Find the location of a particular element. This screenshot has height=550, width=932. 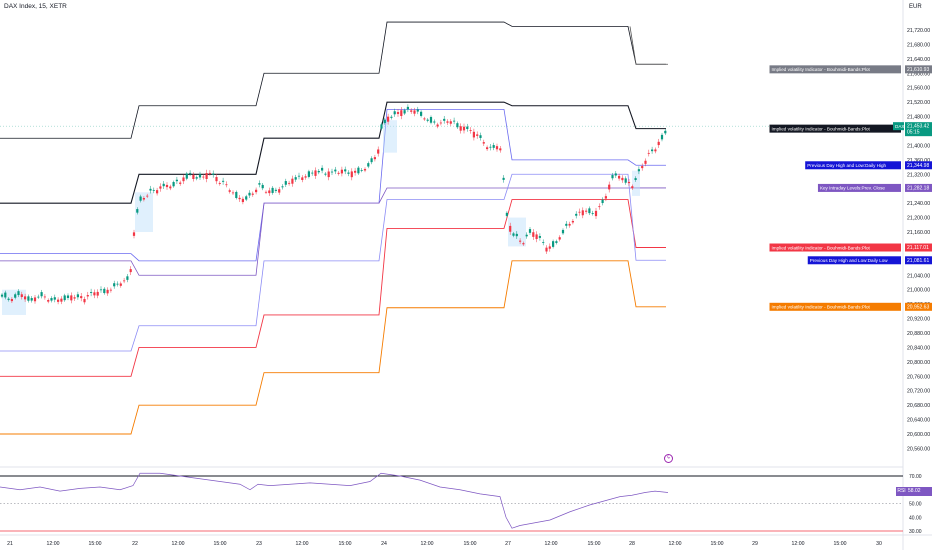

x-tick-label: 24 is located at coordinates (384, 544).